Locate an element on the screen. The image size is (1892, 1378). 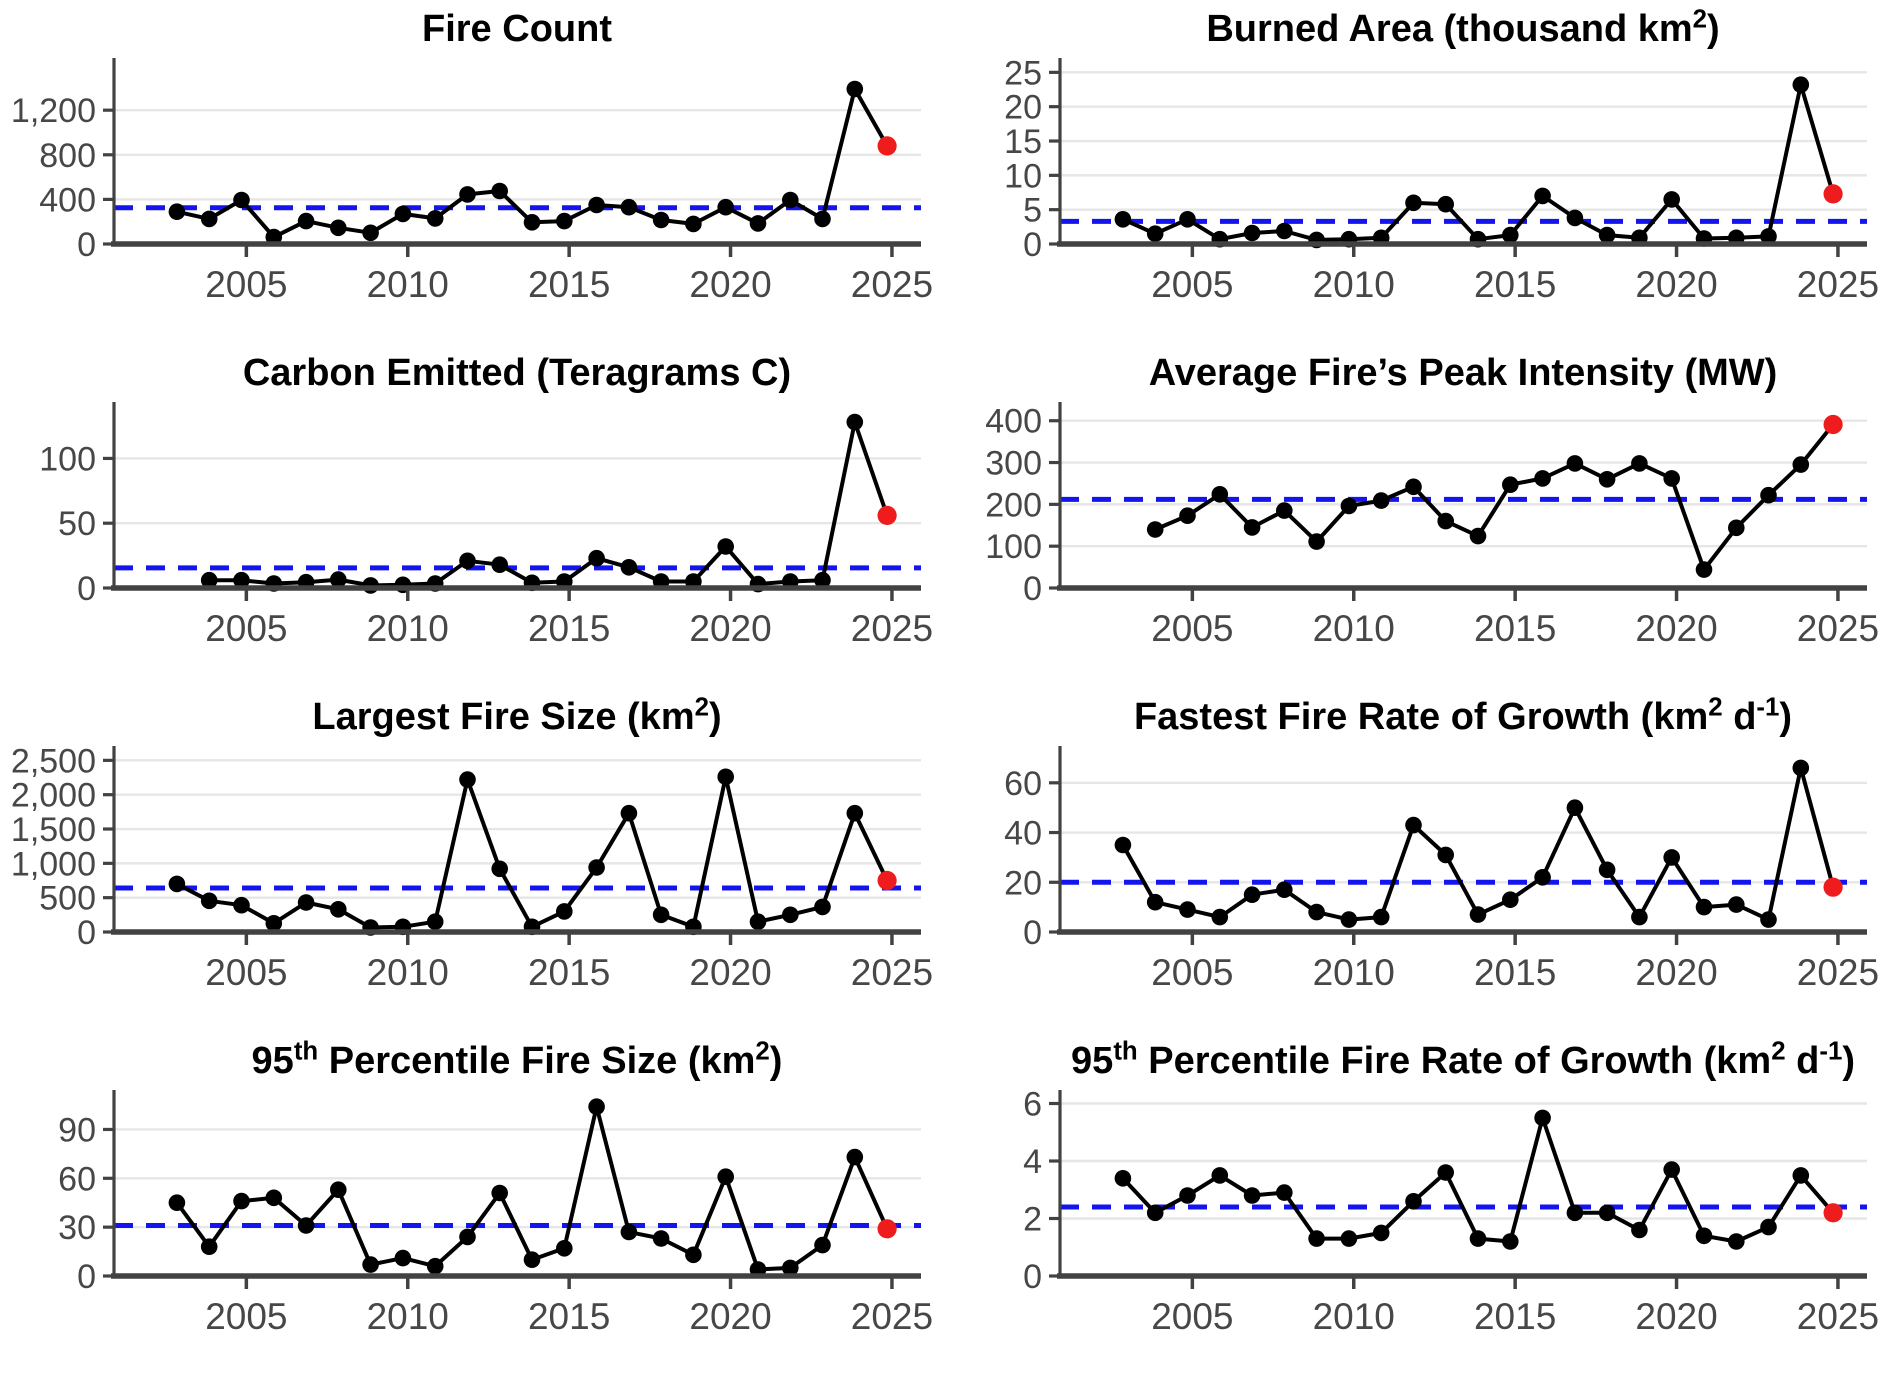
chart-title-superscript: -1 is located at coordinates (1768, 707).